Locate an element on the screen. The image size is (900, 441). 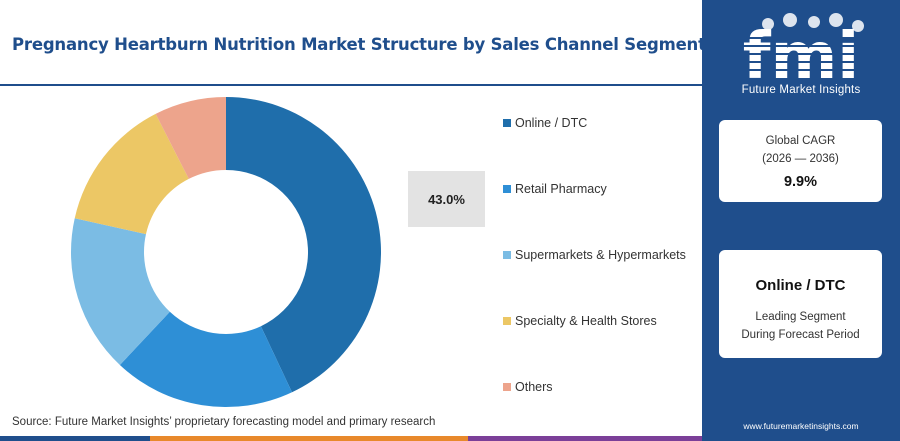
legend-item: Retail Pharmacy is located at coordinates (555, 189).